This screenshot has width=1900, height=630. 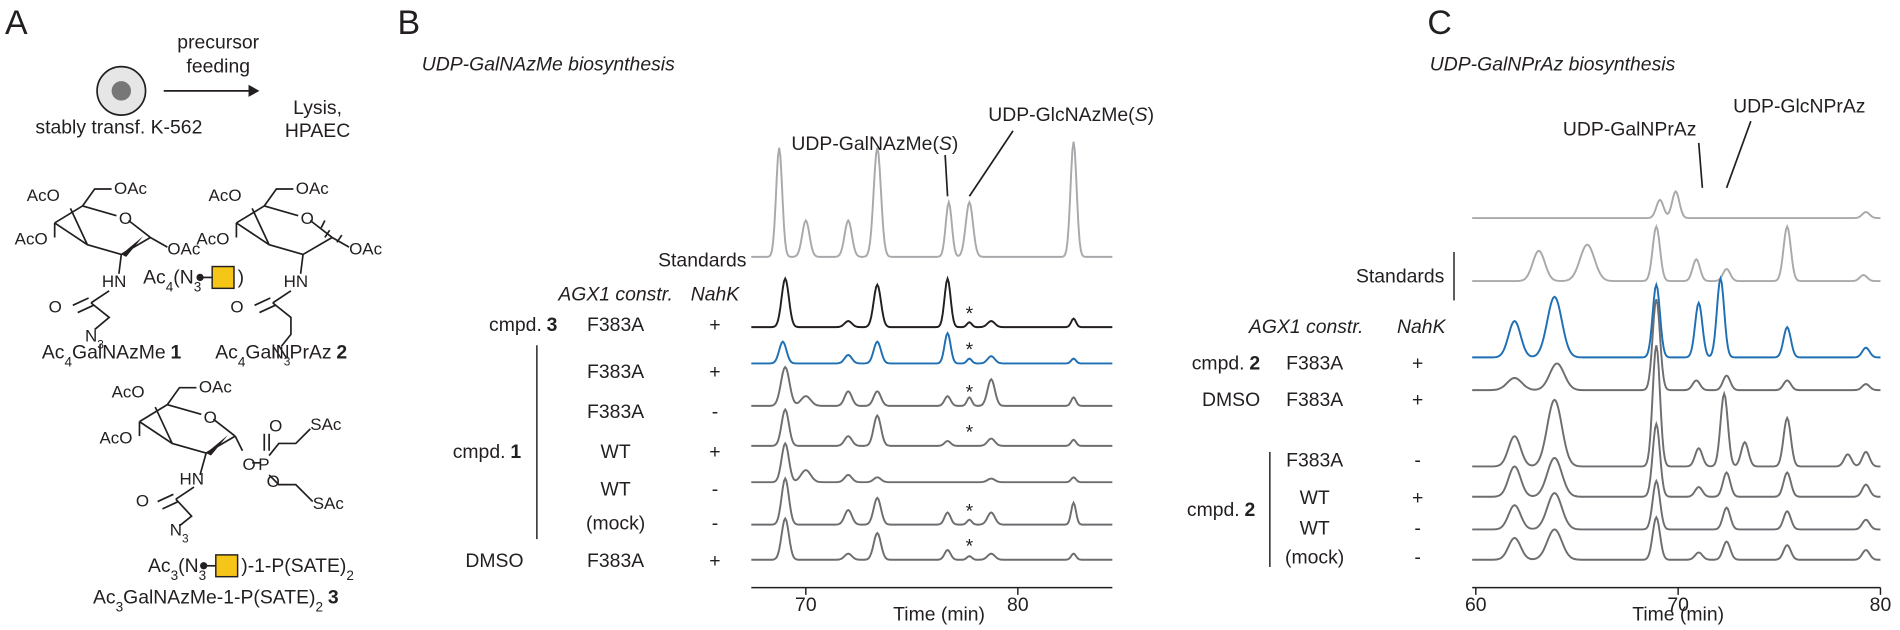 What do you see at coordinates (183, 278) in the screenshot?
I see `text-part: (N` at bounding box center [183, 278].